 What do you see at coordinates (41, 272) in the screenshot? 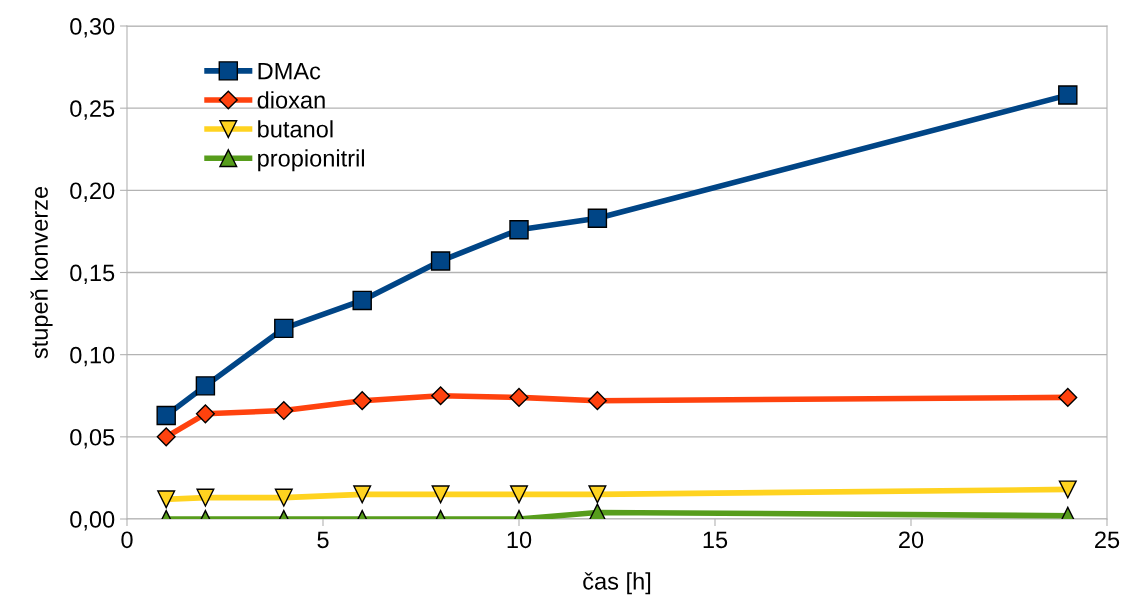
I see `y-axis-title: stupeň konverze` at bounding box center [41, 272].